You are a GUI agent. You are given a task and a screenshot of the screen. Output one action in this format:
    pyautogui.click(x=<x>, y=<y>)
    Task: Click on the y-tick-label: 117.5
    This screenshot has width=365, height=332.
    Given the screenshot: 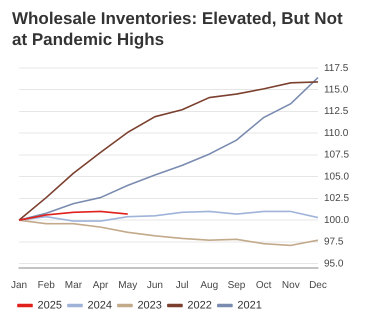 What is the action you would take?
    pyautogui.click(x=336, y=68)
    